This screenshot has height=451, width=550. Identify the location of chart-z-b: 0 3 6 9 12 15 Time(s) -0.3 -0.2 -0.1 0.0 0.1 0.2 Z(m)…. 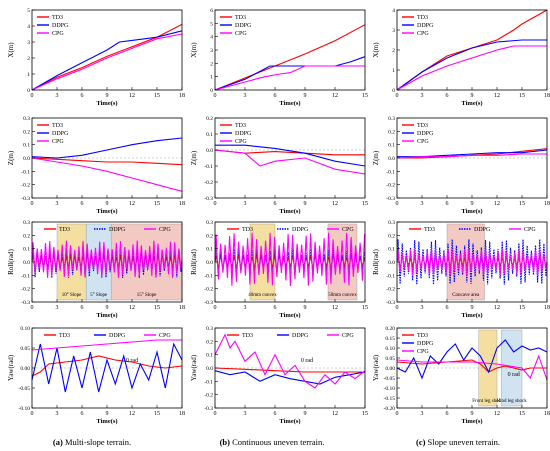
(279, 165).